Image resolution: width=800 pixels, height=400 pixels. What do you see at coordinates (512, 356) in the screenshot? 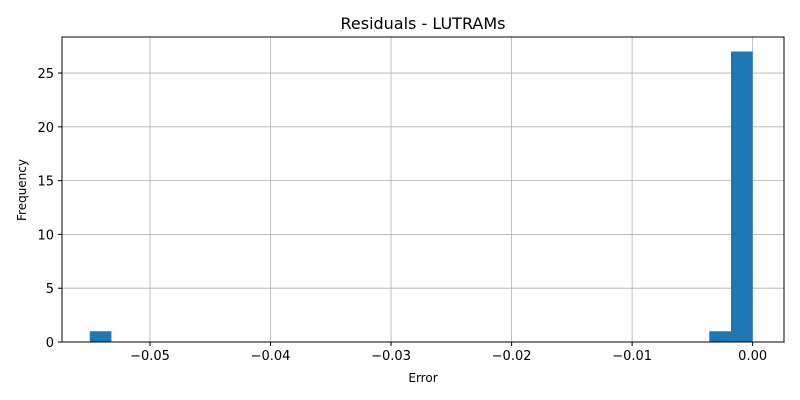
I see `x-tick-label: −0.02` at bounding box center [512, 356].